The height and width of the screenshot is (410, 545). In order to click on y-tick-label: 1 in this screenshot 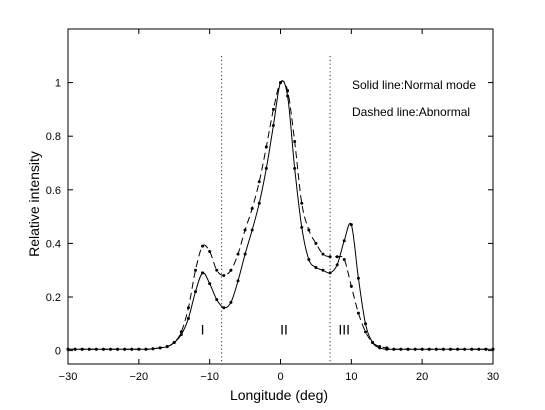, I will do `click(58, 84)`.